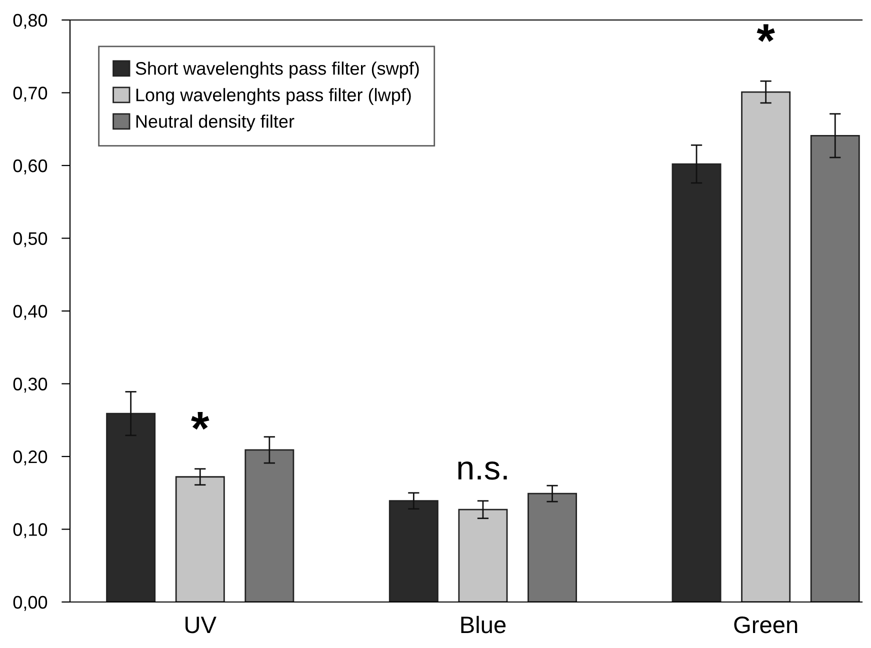 The image size is (871, 648). Describe the element at coordinates (30, 385) in the screenshot. I see `y-tick-label: 0,30` at that location.